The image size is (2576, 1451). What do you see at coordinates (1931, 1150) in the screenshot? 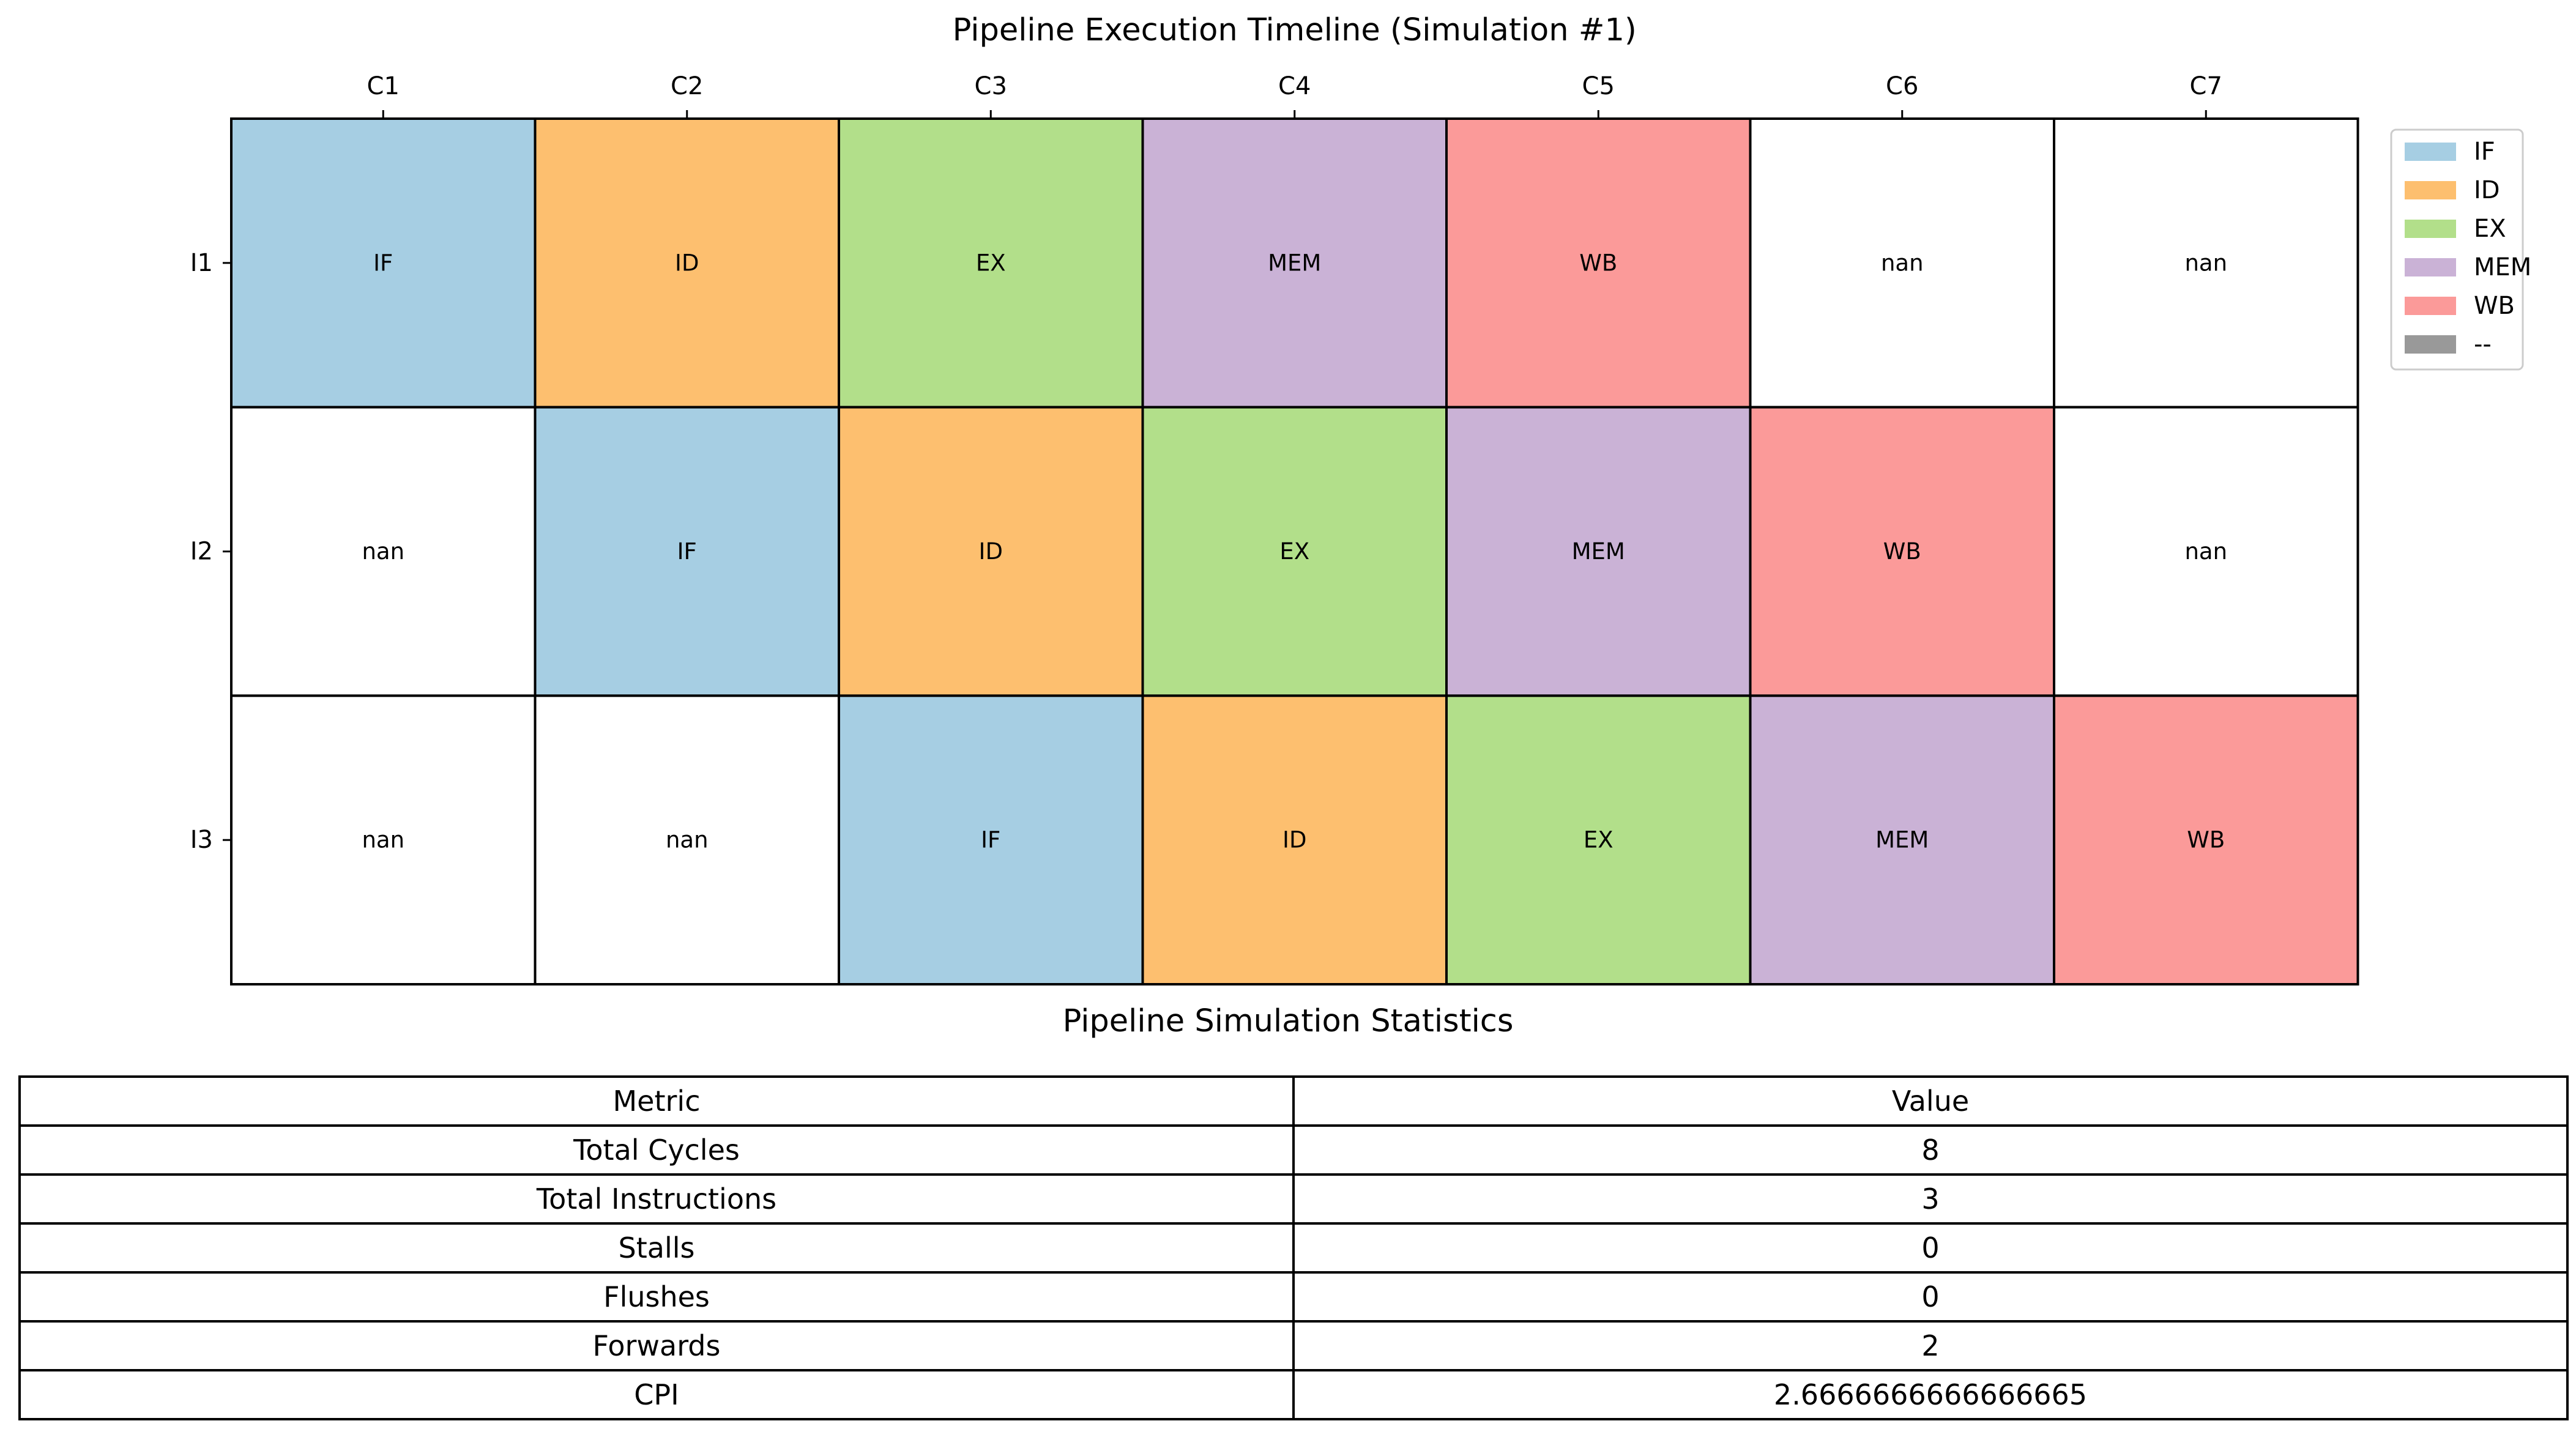
I see `stats-value-cell: 8` at bounding box center [1931, 1150].